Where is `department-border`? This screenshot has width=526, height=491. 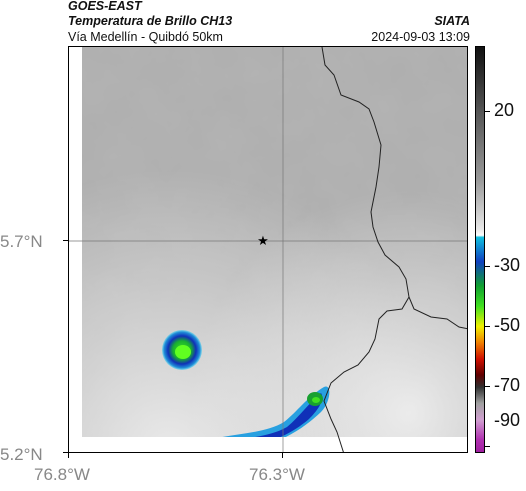 department-border is located at coordinates (365, 249).